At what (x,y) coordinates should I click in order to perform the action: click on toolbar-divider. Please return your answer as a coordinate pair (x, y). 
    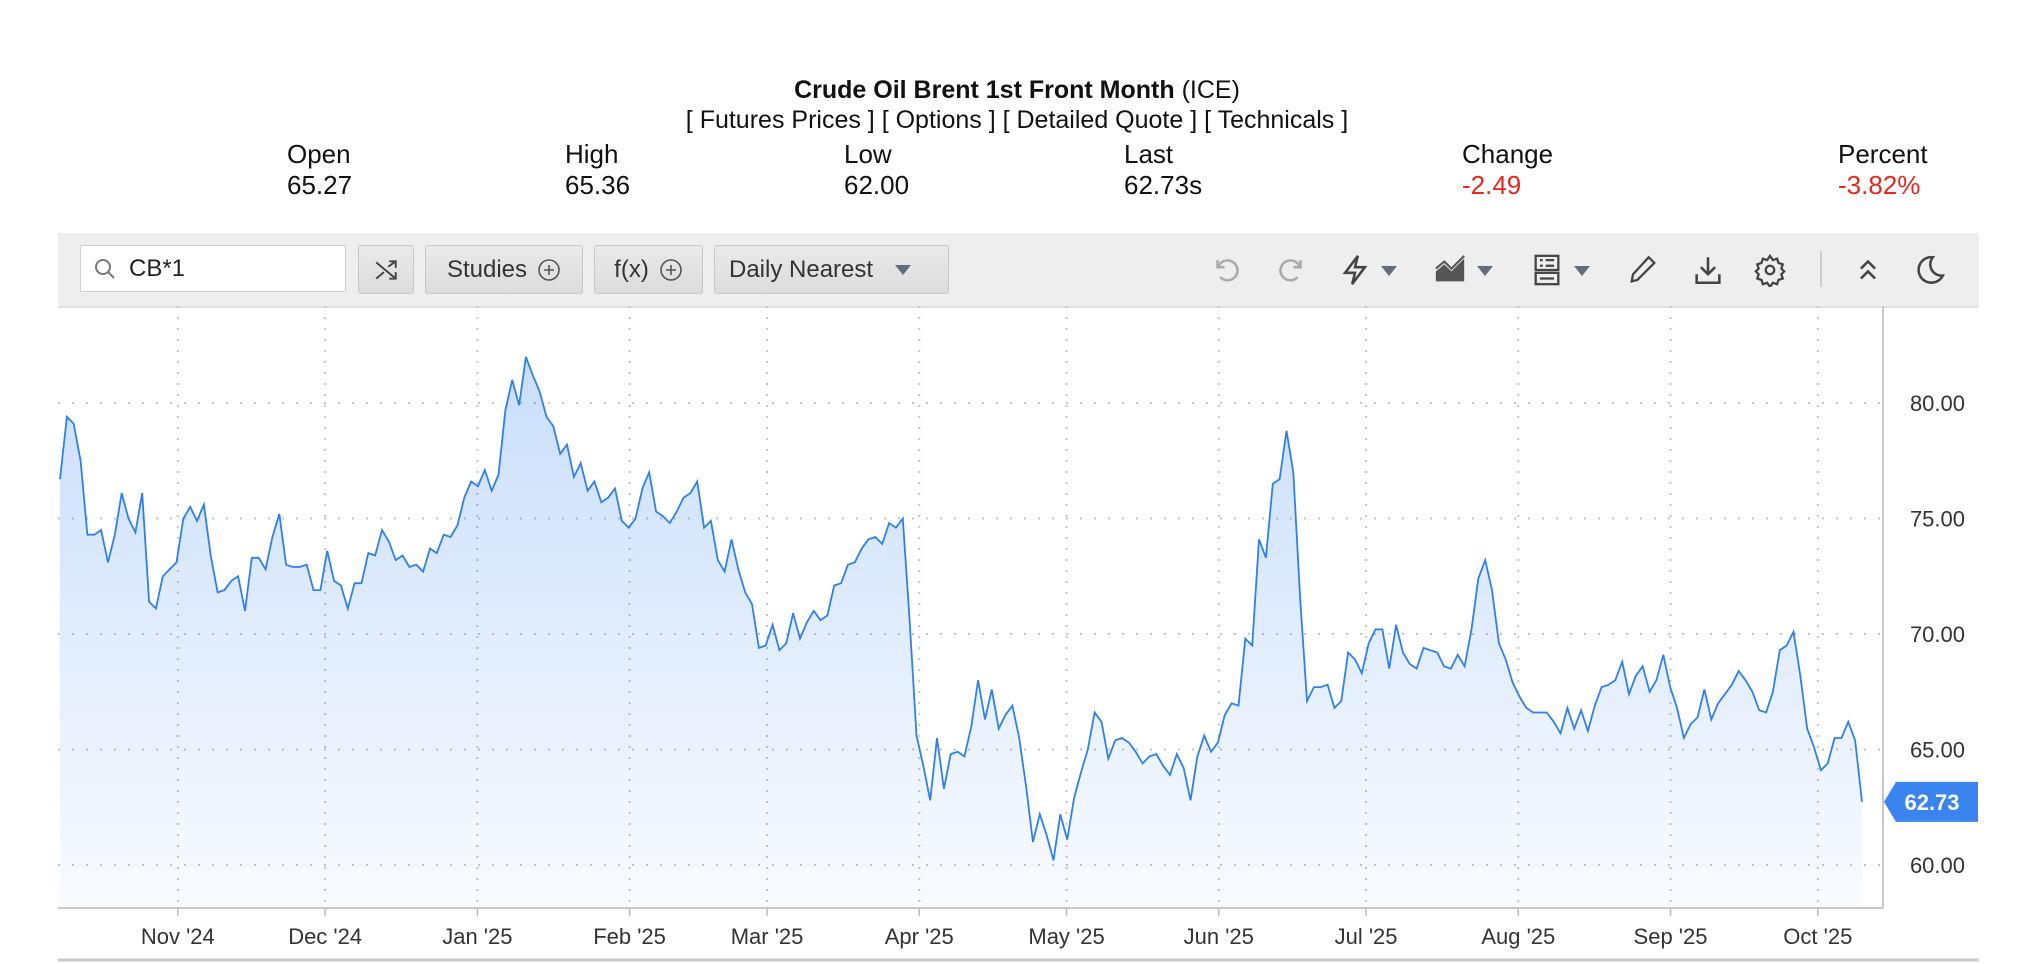
    Looking at the image, I should click on (1821, 269).